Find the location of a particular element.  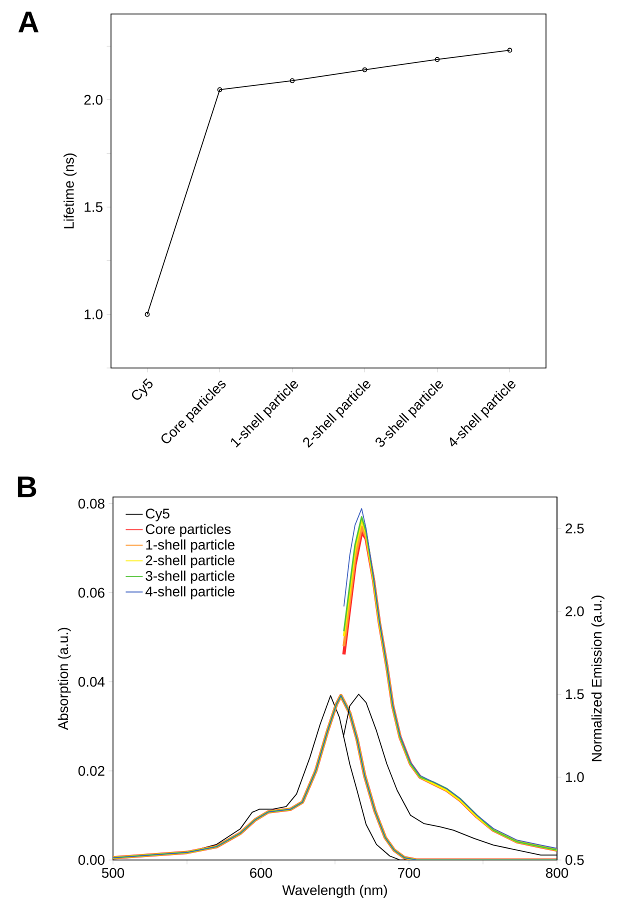

y-tick-label: 0.02 is located at coordinates (91, 771).